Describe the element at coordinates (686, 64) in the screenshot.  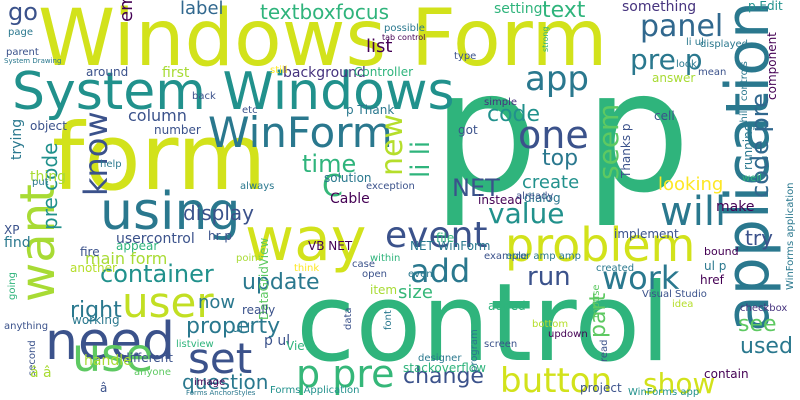
I see `word: look` at that location.